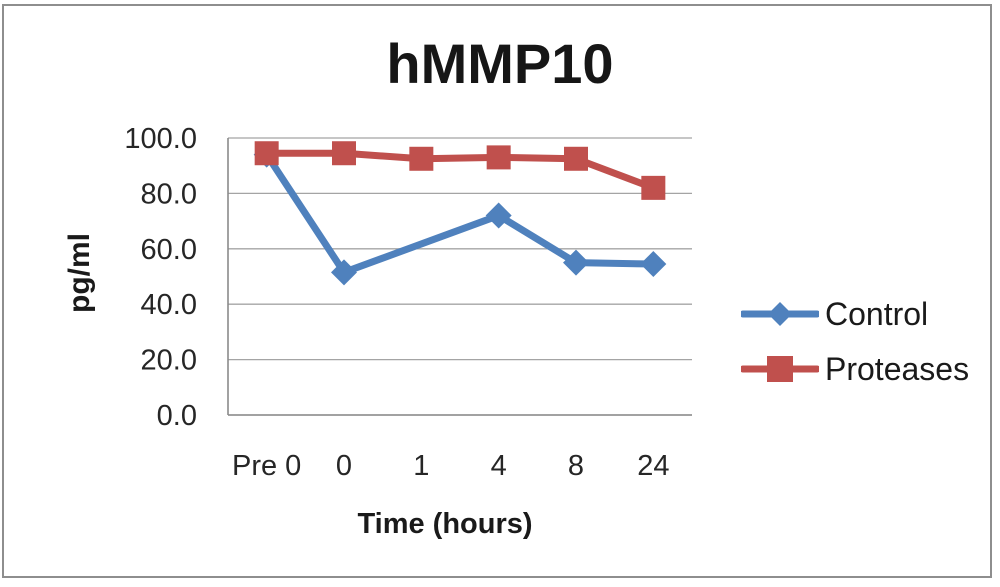 The height and width of the screenshot is (587, 1000). What do you see at coordinates (653, 466) in the screenshot?
I see `x-tick-label: 24` at bounding box center [653, 466].